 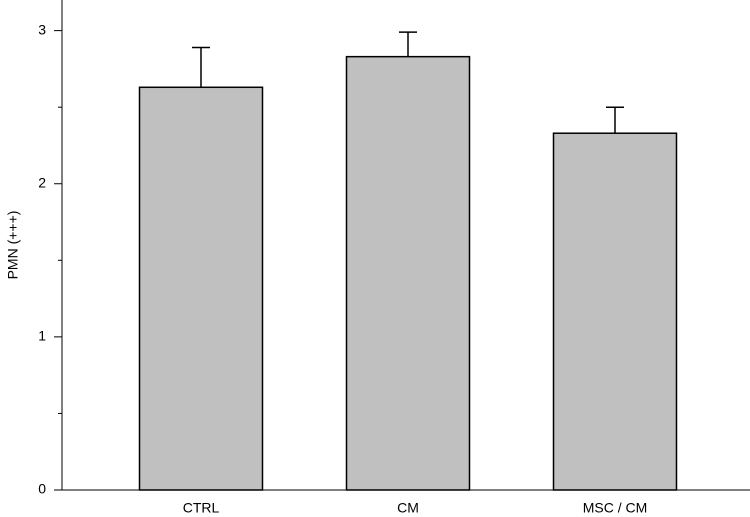 What do you see at coordinates (408, 508) in the screenshot?
I see `x-tick-label: CM` at bounding box center [408, 508].